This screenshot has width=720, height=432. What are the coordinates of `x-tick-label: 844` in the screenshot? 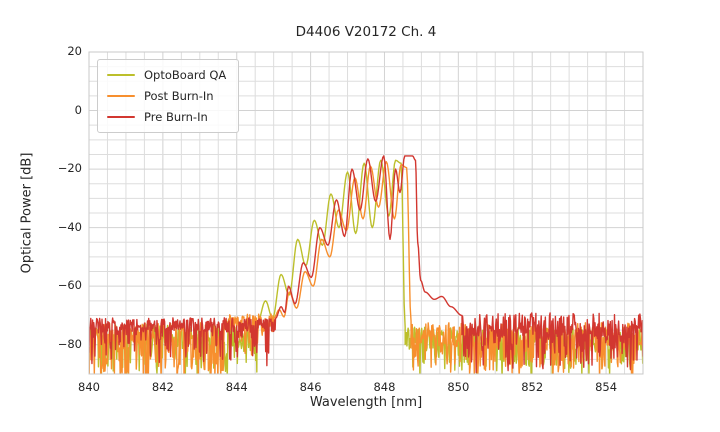 It's located at (236, 387).